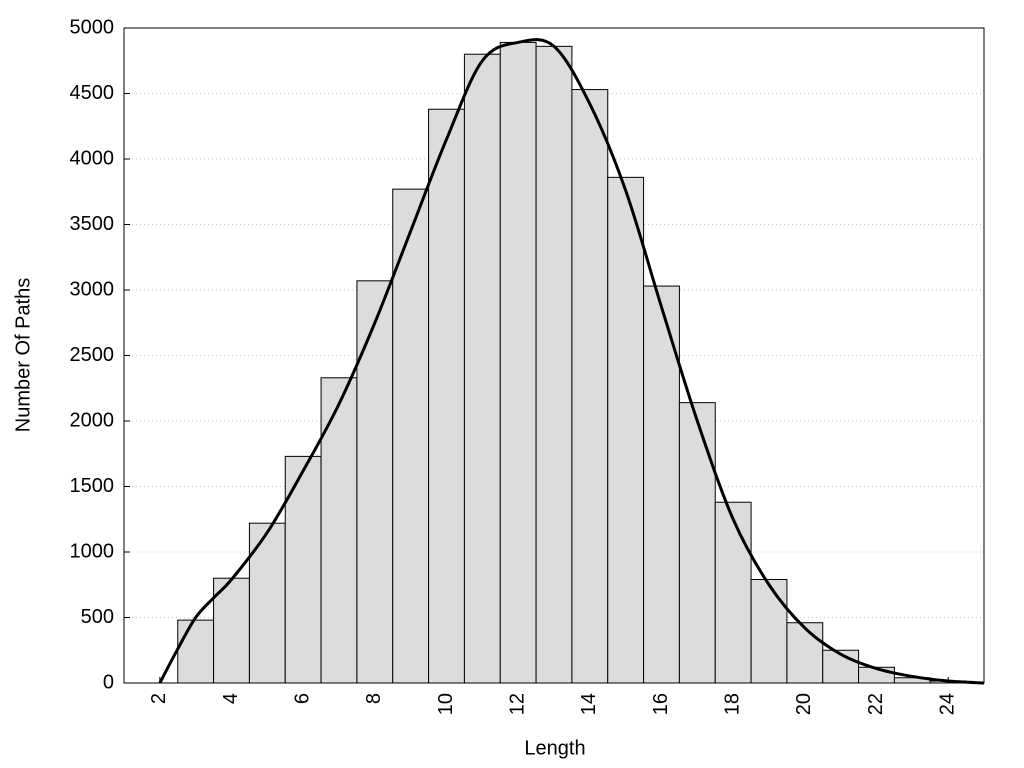  What do you see at coordinates (554, 748) in the screenshot?
I see `x-axis-label: Length` at bounding box center [554, 748].